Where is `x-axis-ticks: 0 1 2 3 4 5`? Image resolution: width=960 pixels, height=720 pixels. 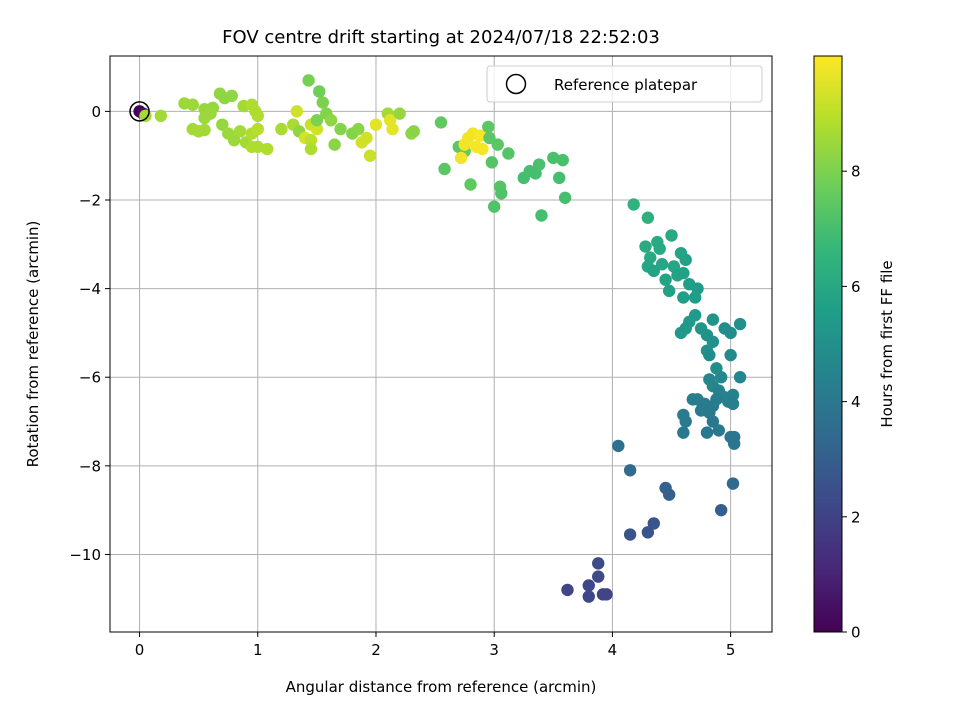
x-axis-ticks: 0 1 2 3 4 5 is located at coordinates (435, 645).